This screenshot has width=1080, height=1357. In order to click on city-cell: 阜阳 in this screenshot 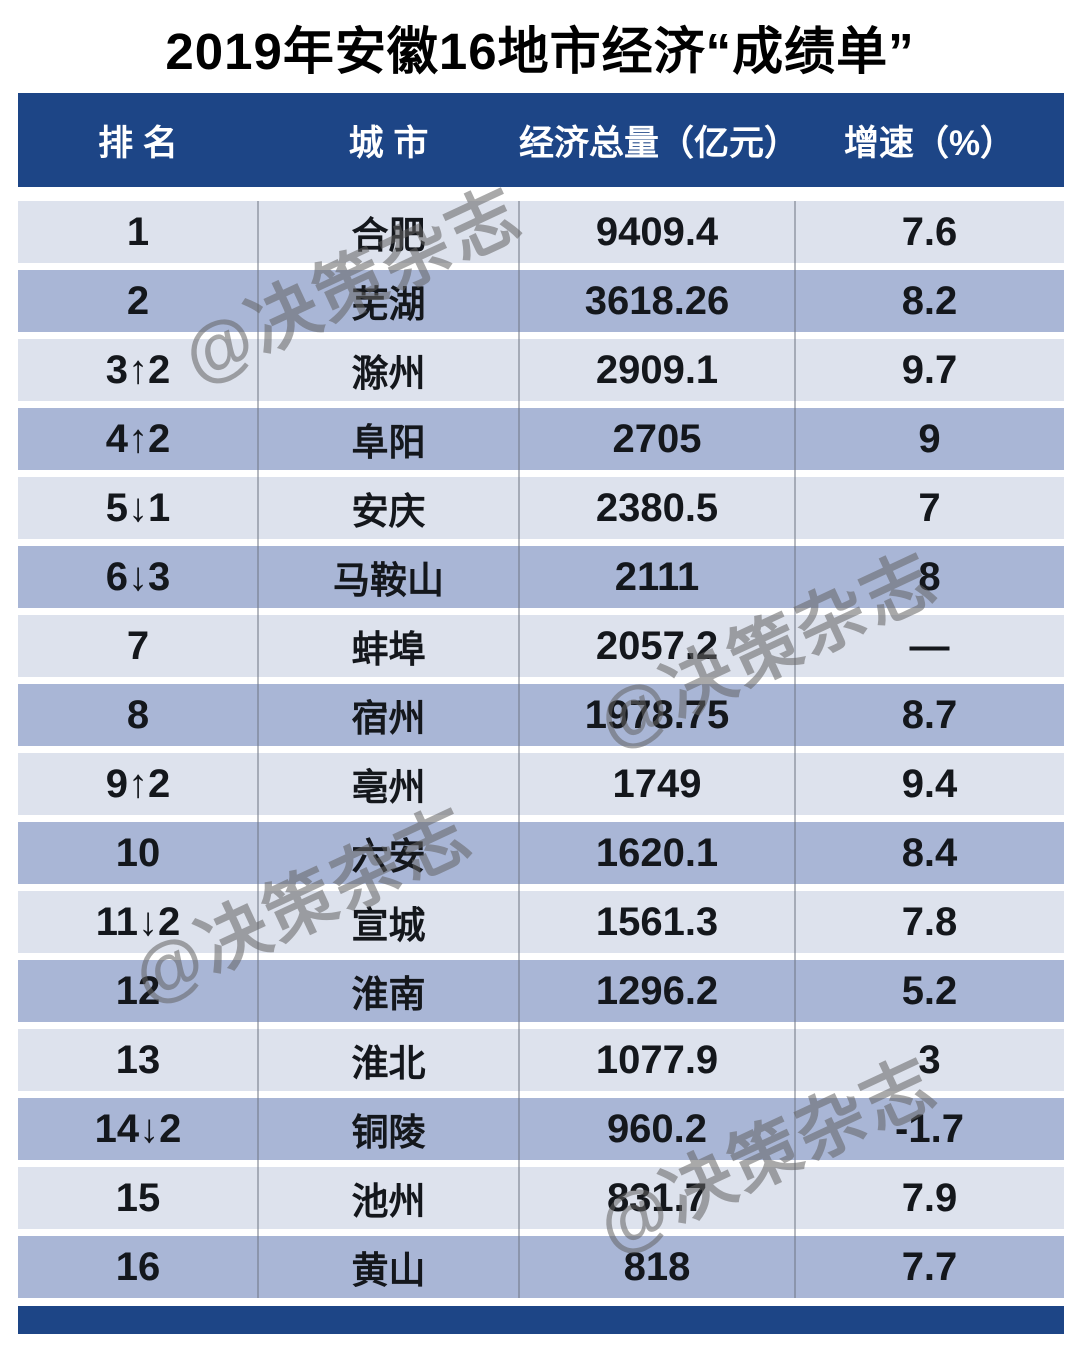, I will do `click(388, 442)`.